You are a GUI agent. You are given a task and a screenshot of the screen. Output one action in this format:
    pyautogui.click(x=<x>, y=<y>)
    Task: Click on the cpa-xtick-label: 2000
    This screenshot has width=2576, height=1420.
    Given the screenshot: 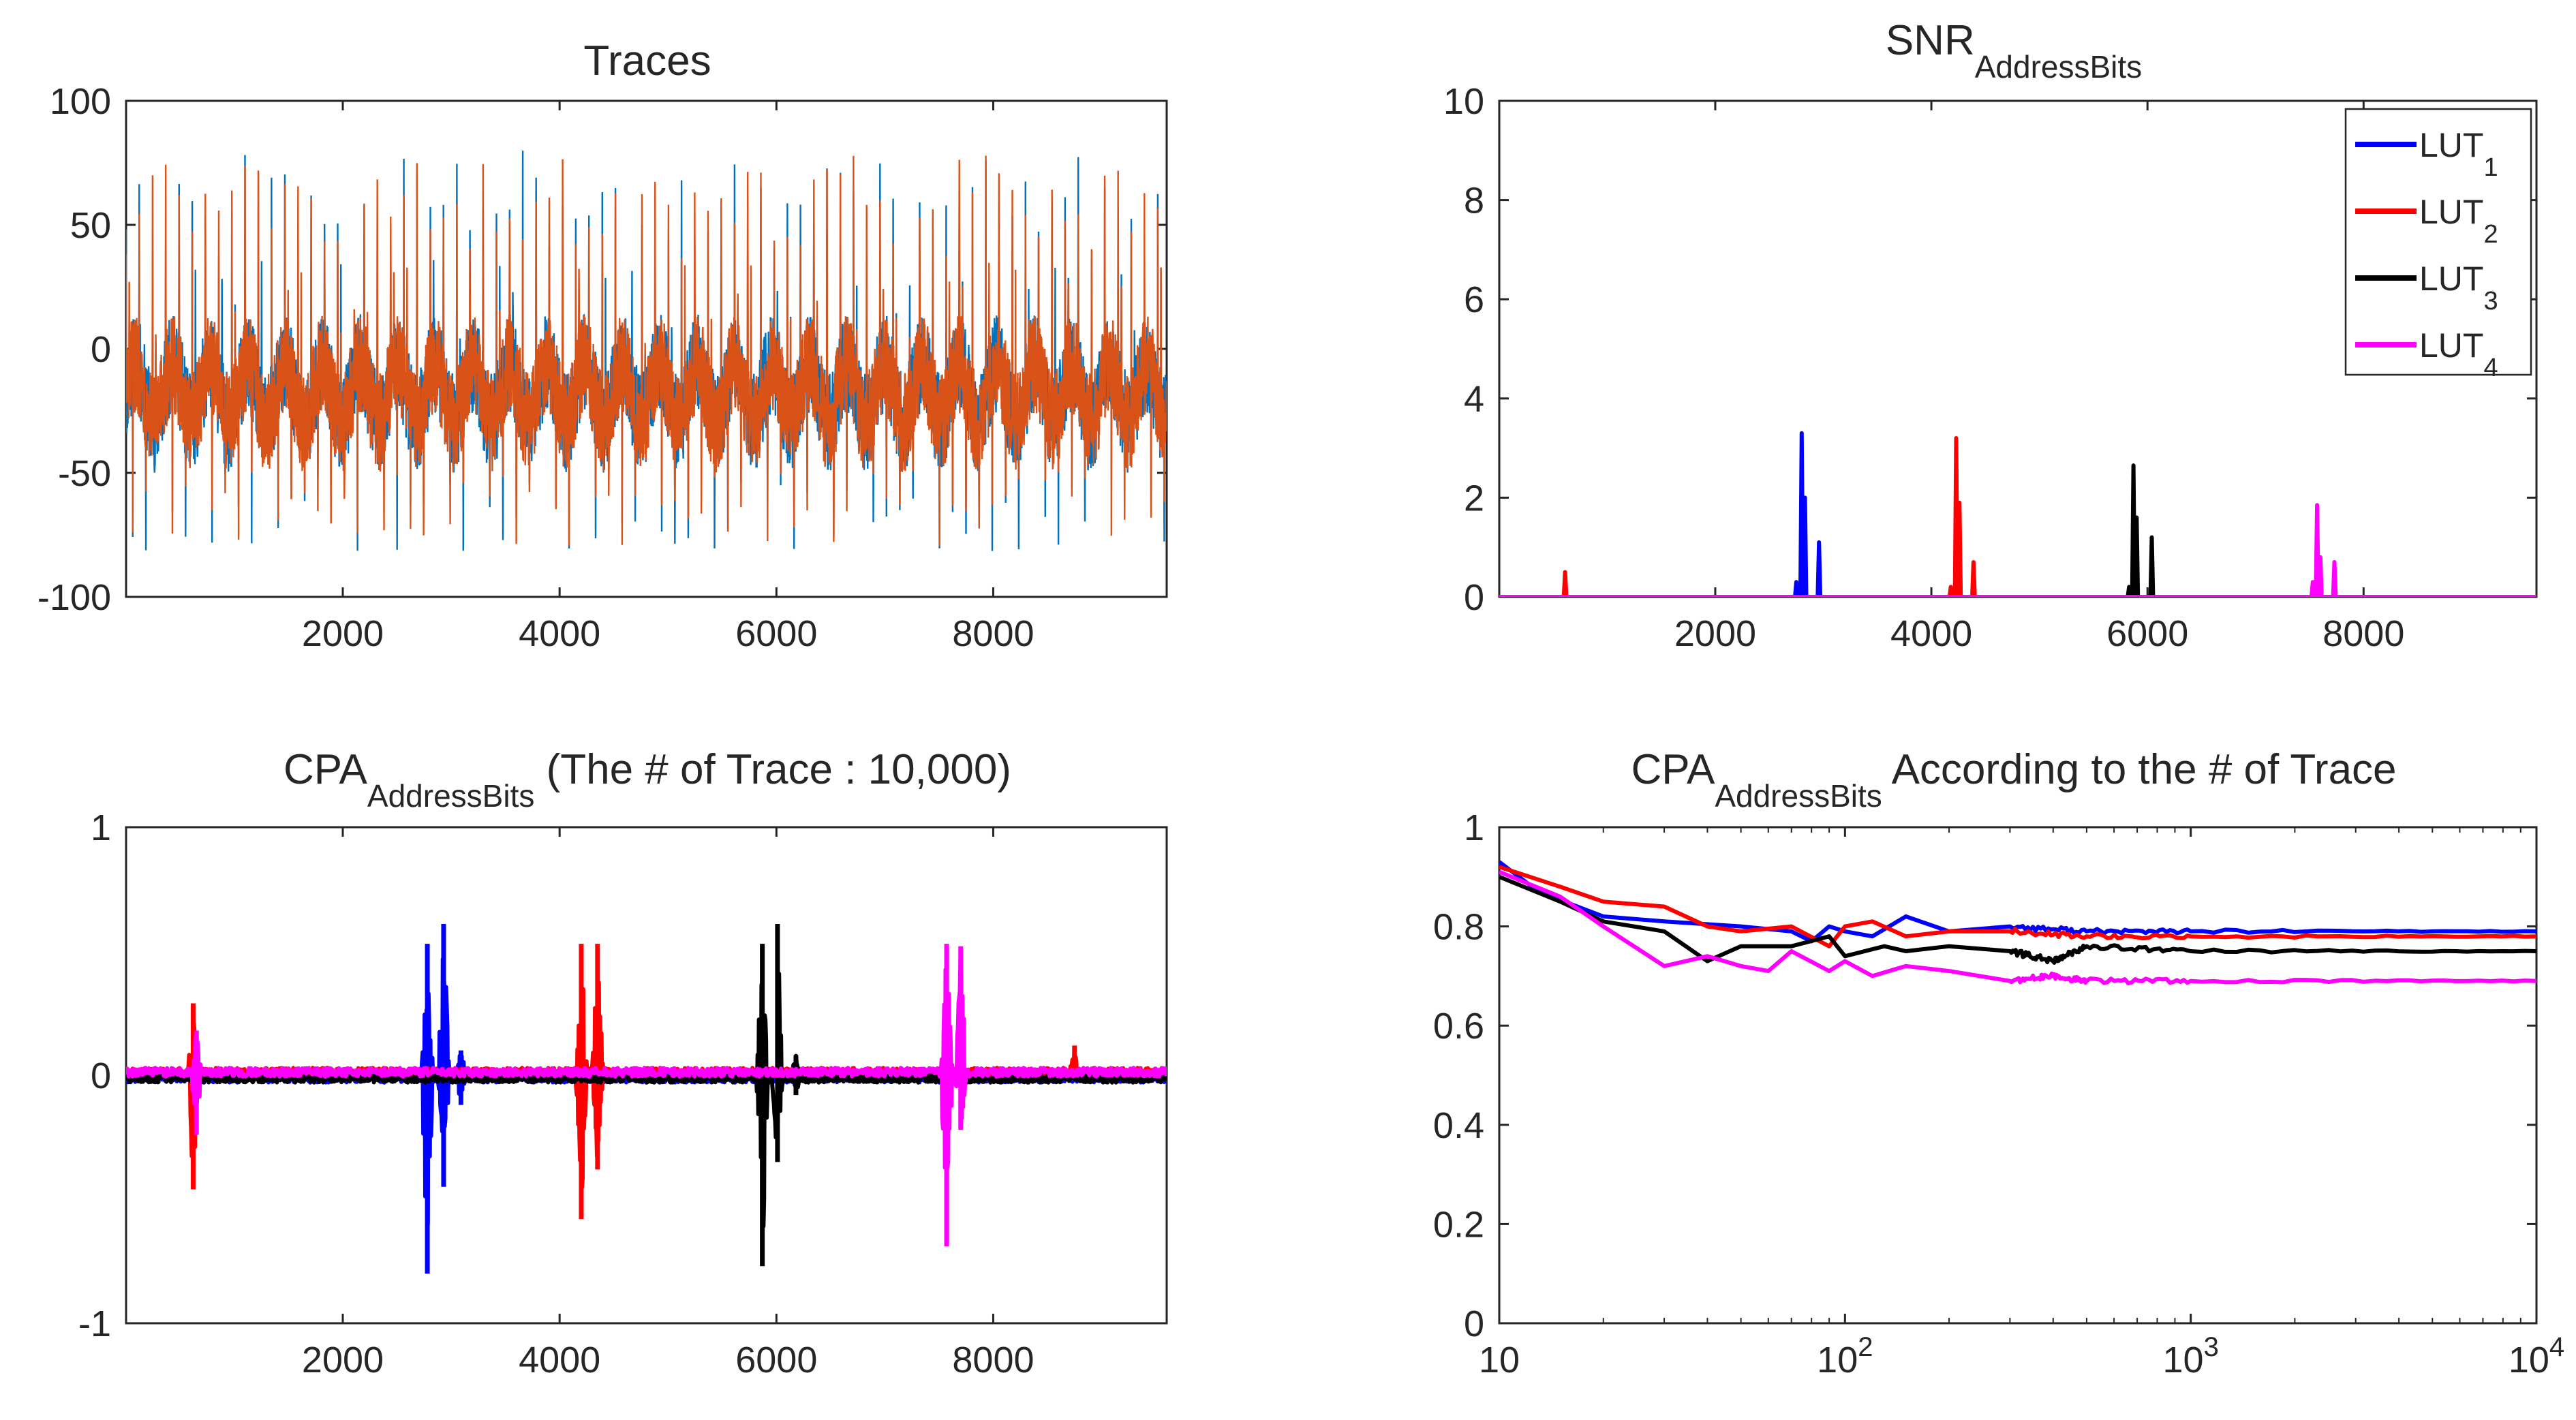 What is the action you would take?
    pyautogui.click(x=343, y=1360)
    